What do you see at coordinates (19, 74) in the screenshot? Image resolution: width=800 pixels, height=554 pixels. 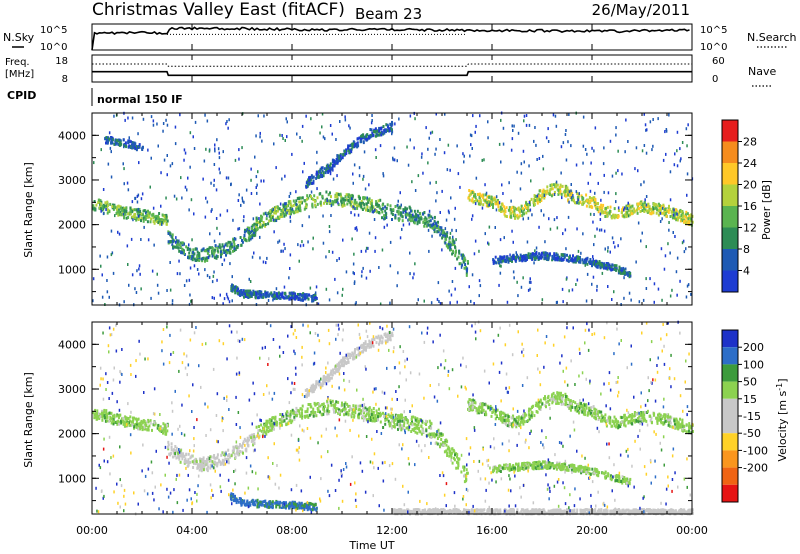 I see `freq-label-line2: [MHz]` at bounding box center [19, 74].